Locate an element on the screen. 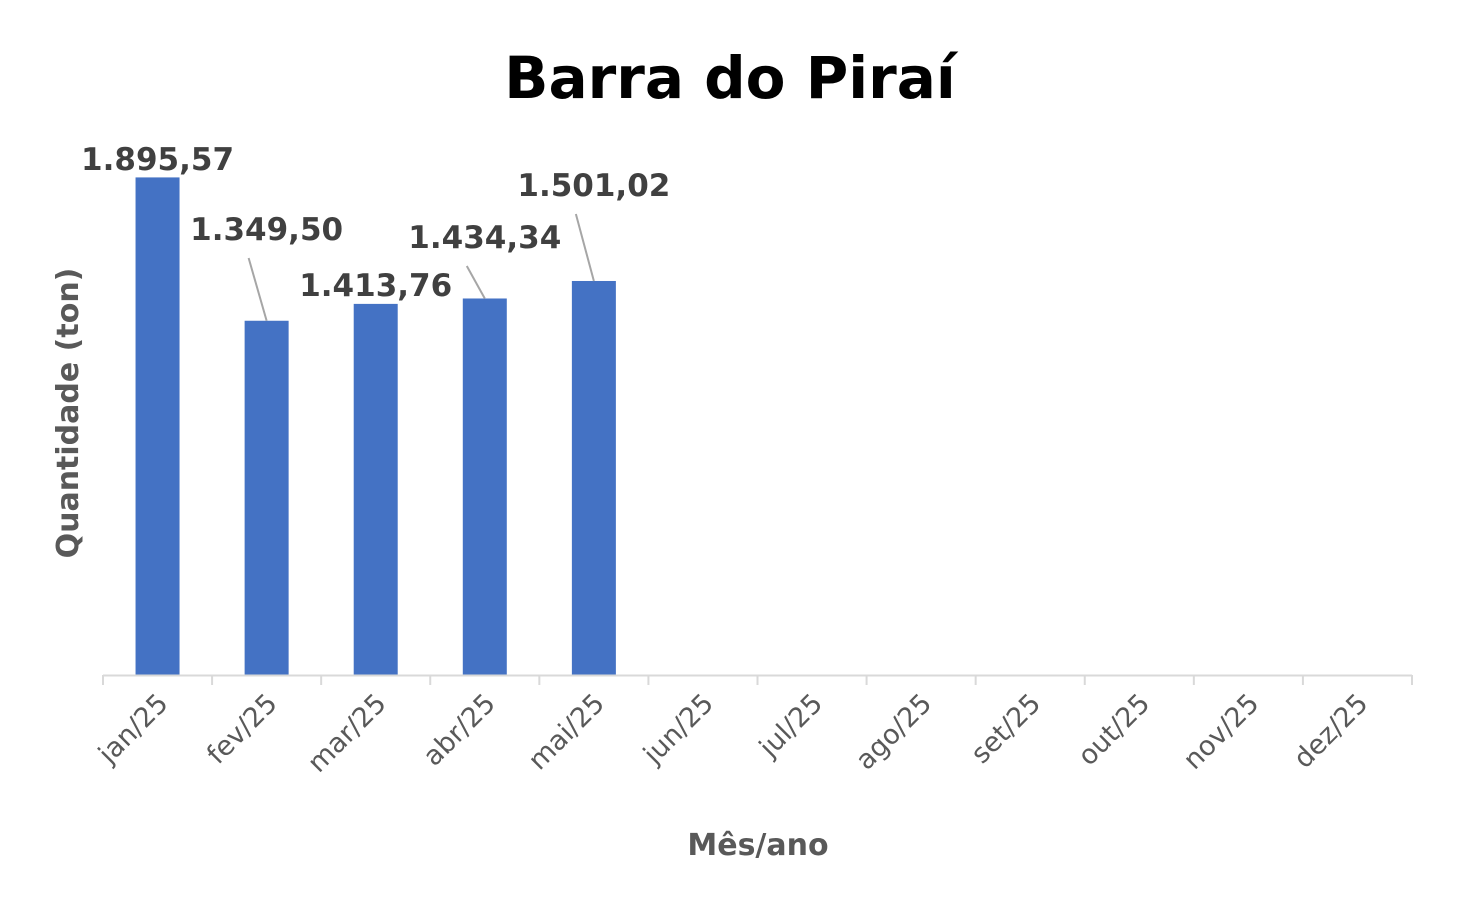 This screenshot has height=917, width=1457. y-axis-title: Quantidade (ton) is located at coordinates (68, 413).